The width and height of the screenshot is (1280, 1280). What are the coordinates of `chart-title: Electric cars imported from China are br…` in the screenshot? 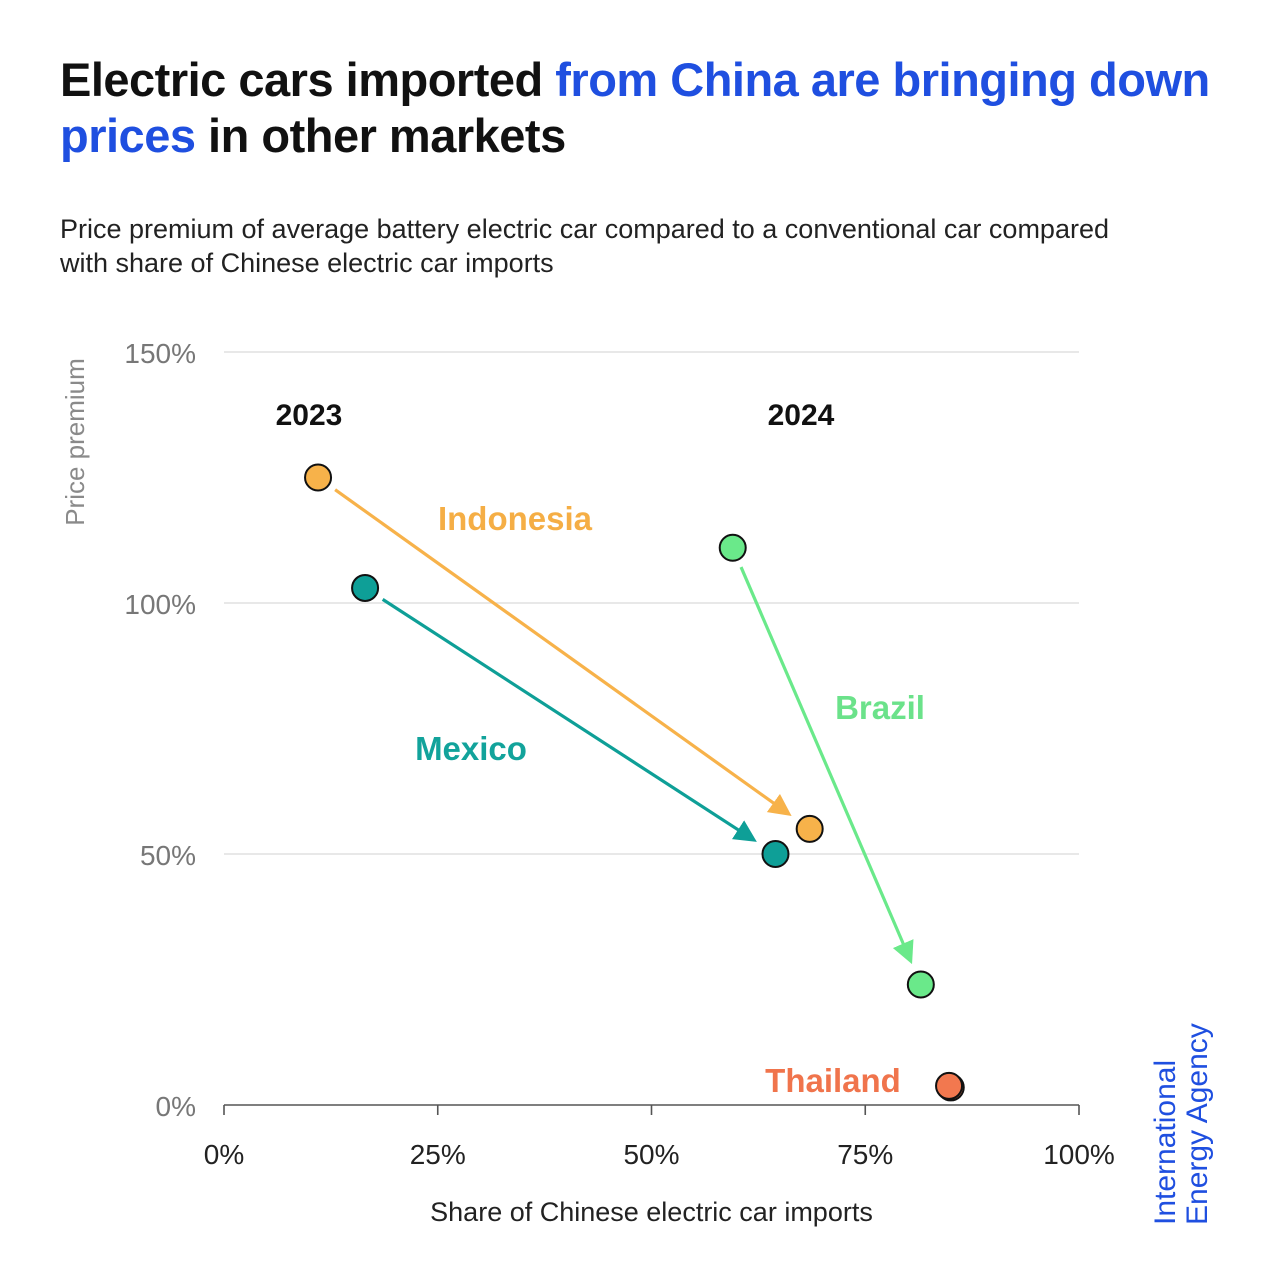 It's located at (650, 108).